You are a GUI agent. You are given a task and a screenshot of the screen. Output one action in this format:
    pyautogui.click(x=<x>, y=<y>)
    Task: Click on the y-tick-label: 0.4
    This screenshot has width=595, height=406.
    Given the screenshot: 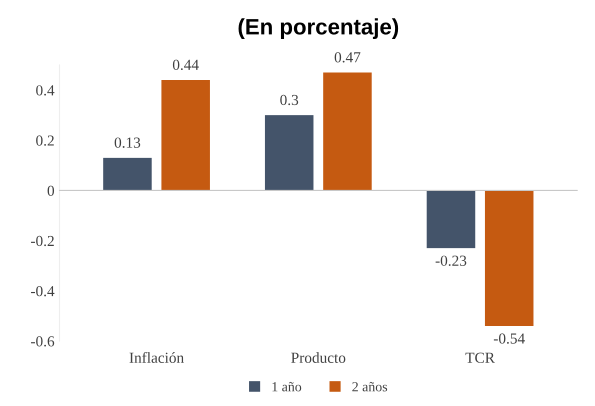 What is the action you would take?
    pyautogui.click(x=45, y=90)
    